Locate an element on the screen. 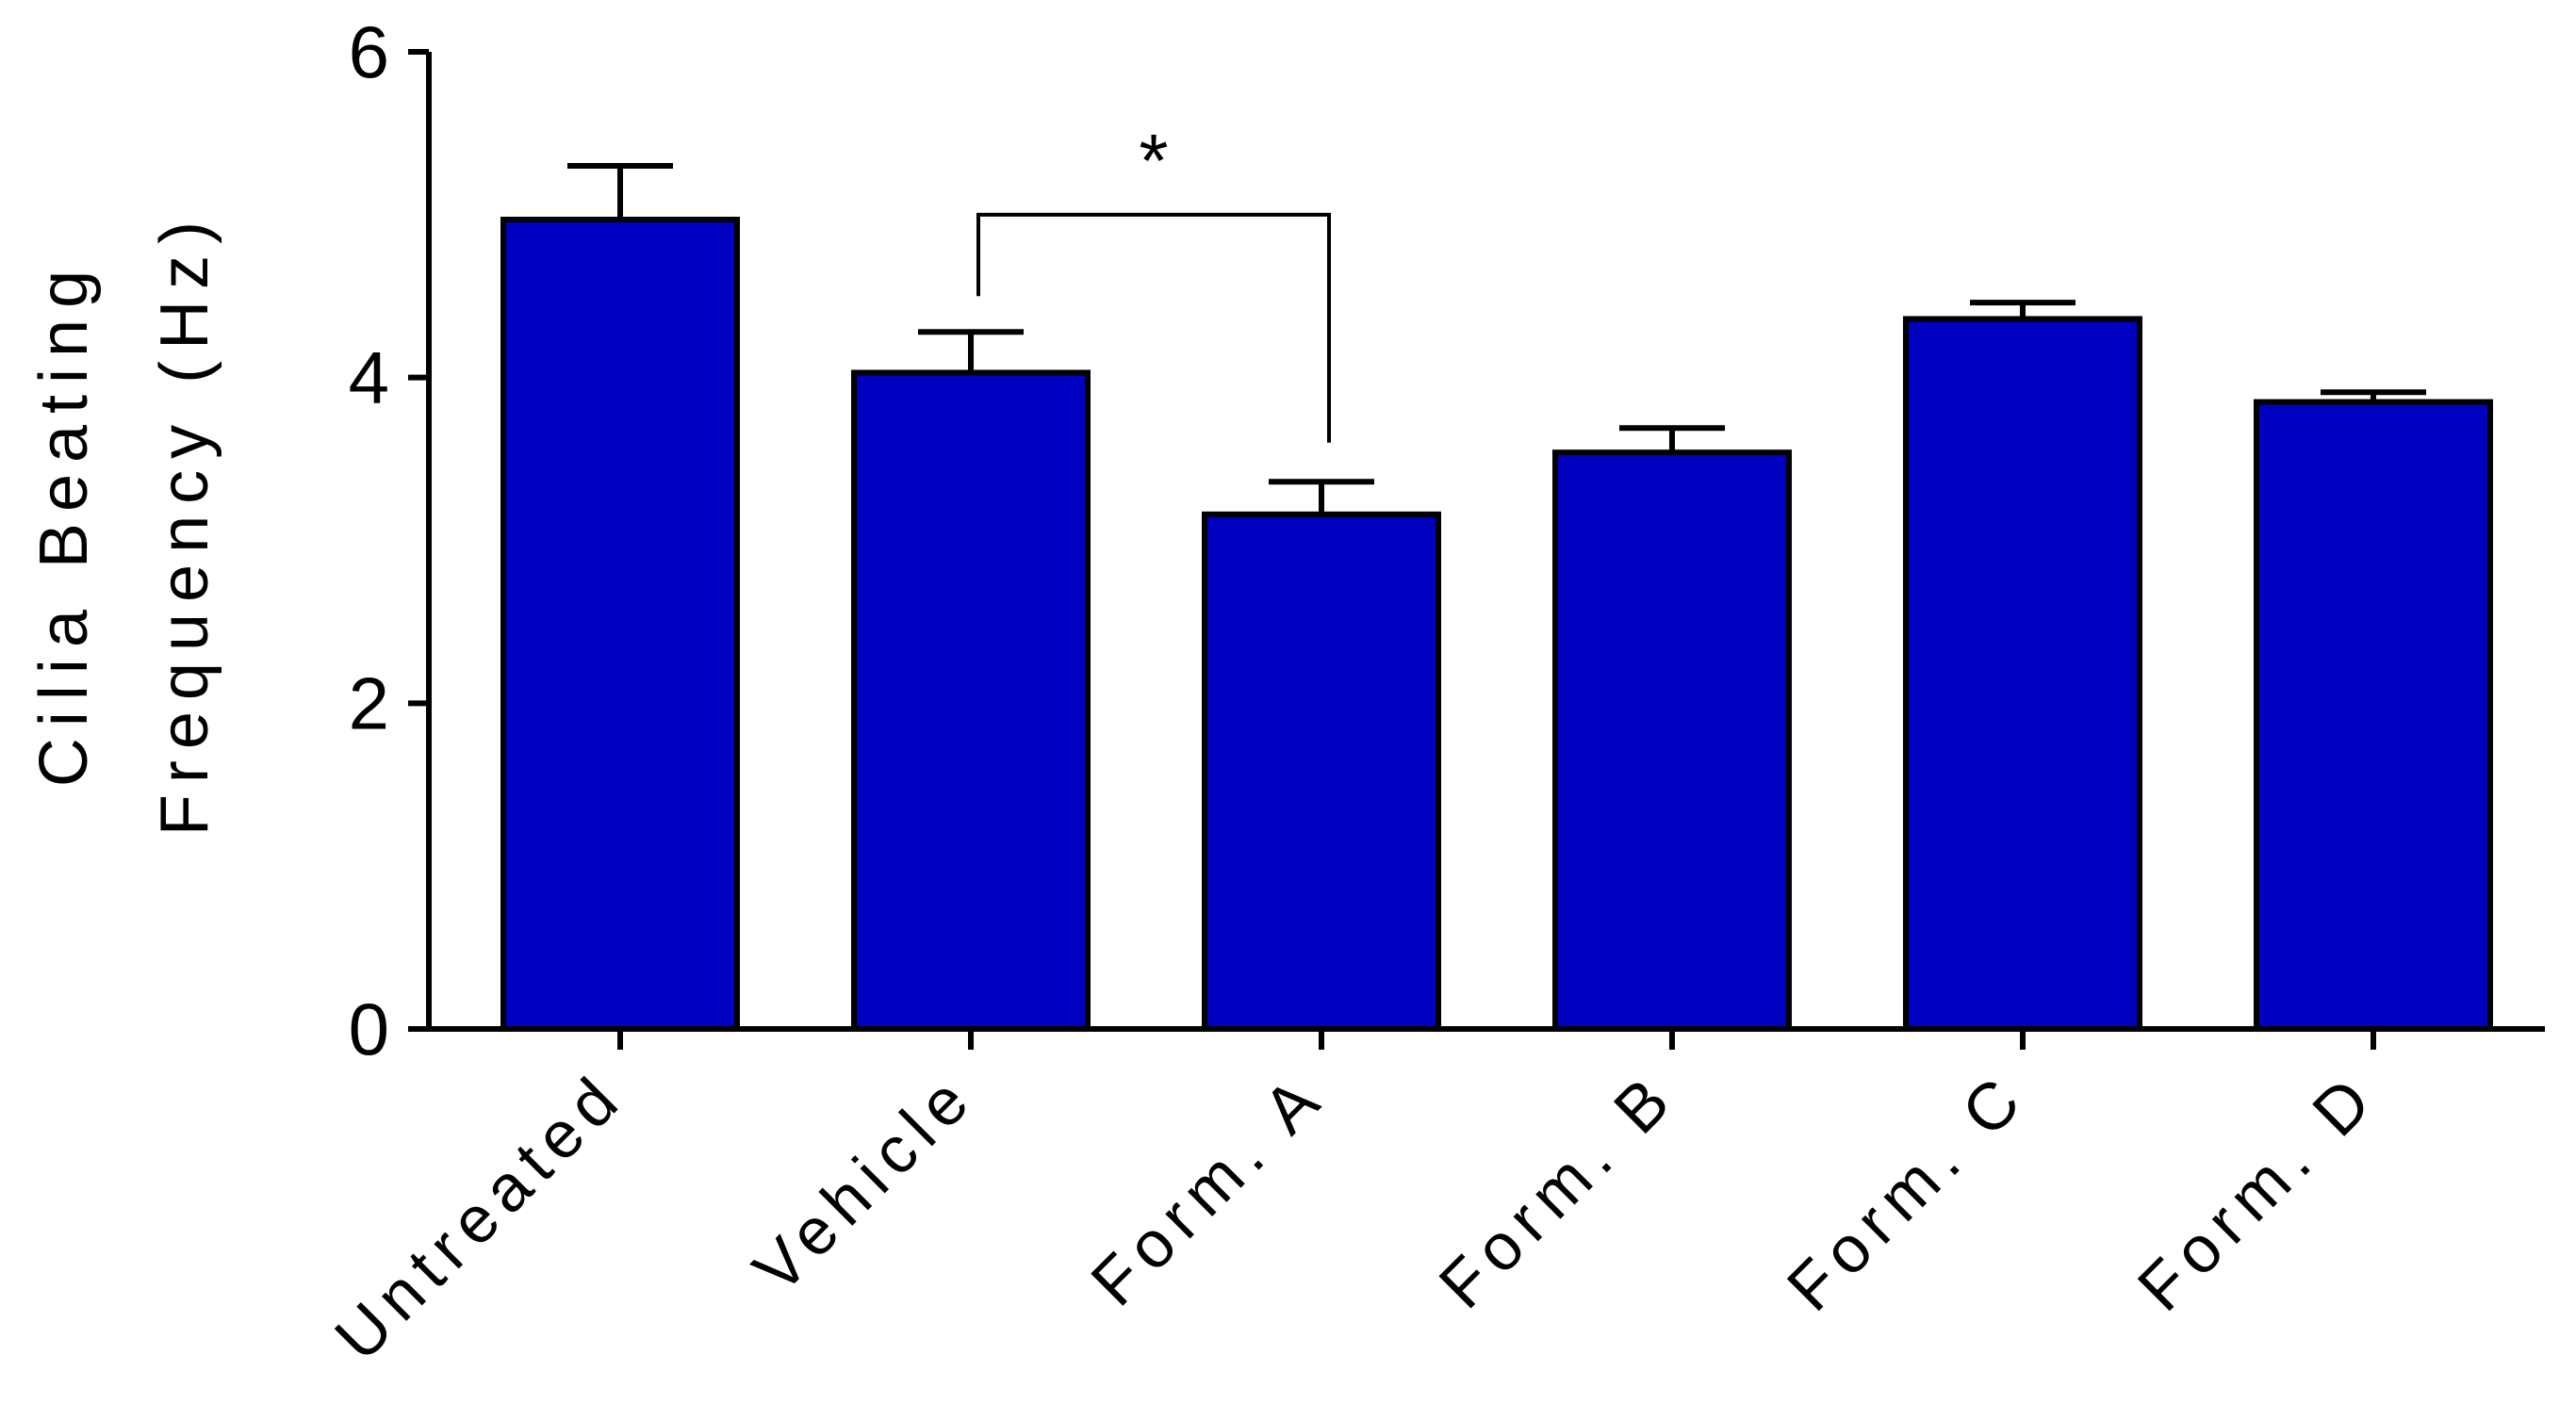 This screenshot has width=2576, height=1420. bar-form-b is located at coordinates (1672, 741).